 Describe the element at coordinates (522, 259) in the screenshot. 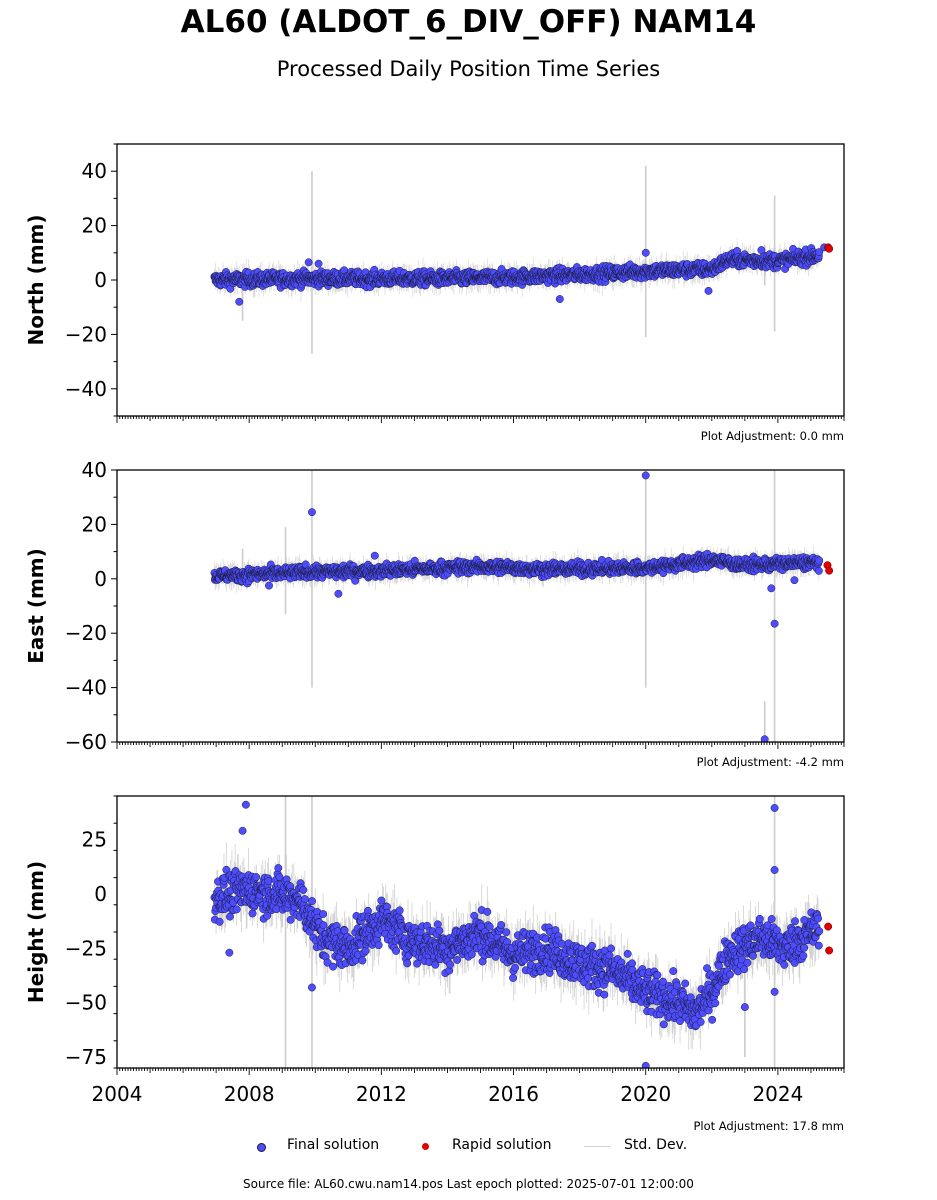

I see `plot-area` at that location.